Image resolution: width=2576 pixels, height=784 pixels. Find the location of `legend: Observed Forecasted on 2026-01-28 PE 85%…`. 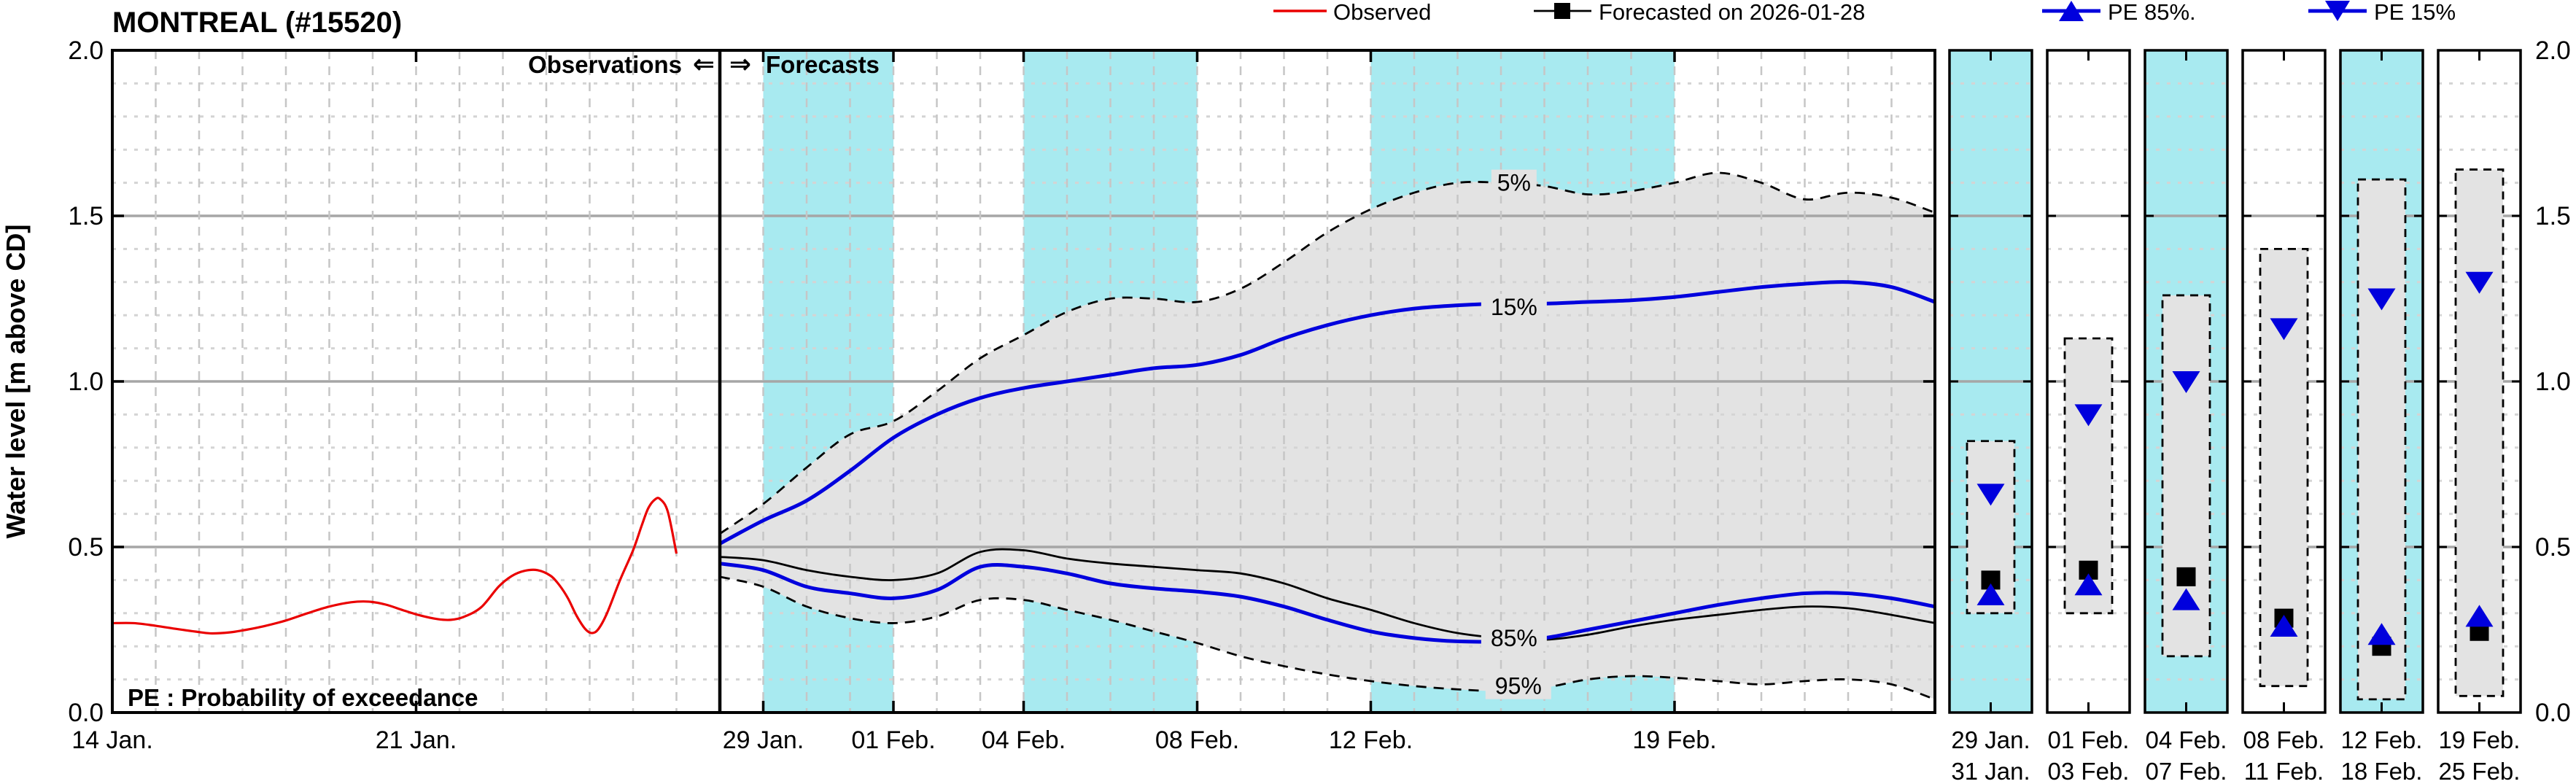

legend: Observed Forecasted on 2026-01-28 PE 85%… is located at coordinates (1864, 12).